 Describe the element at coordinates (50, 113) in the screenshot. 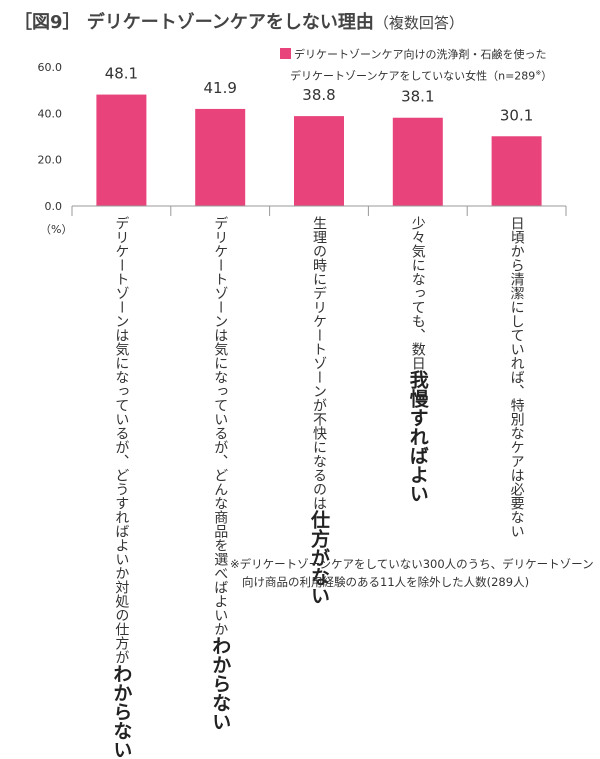

I see `y-tick-label: 40.0` at that location.